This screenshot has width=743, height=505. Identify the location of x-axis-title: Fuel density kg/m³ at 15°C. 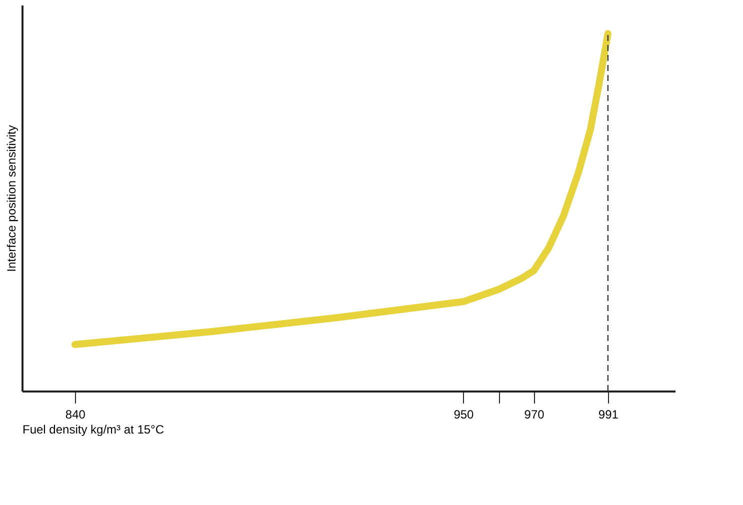
(93, 429).